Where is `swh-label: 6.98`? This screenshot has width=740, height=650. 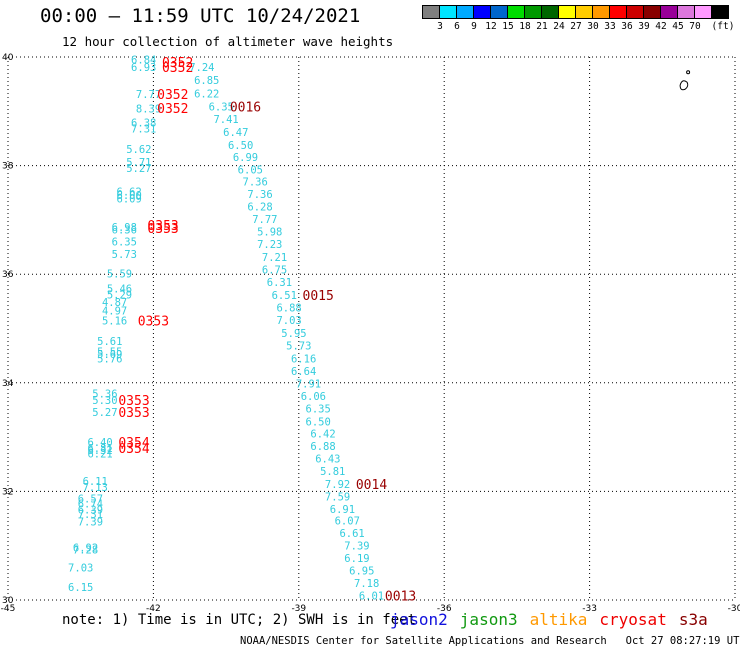
swh-label: 6.98 is located at coordinates (124, 228).